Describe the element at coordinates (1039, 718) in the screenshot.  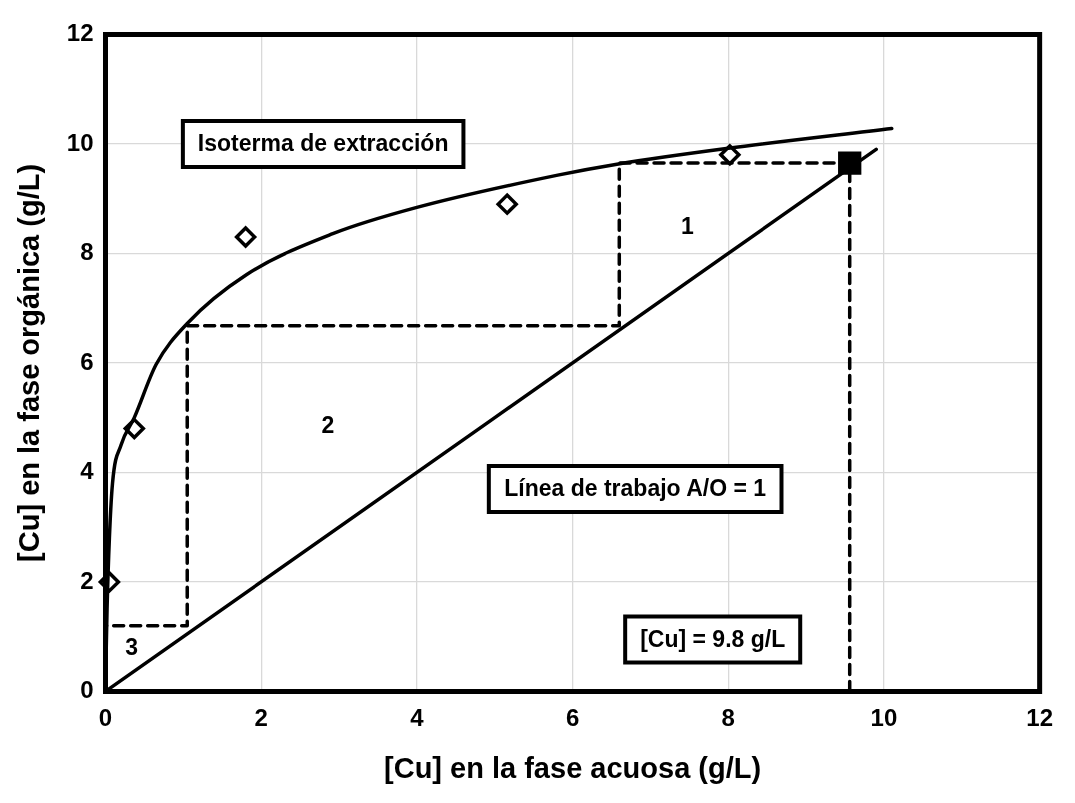
I see `x-tick-label: 12` at that location.